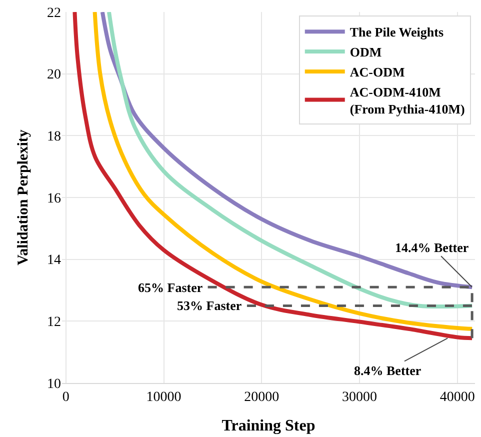 The height and width of the screenshot is (437, 481). What do you see at coordinates (54, 137) in the screenshot?
I see `y-tick-label: 18` at bounding box center [54, 137].